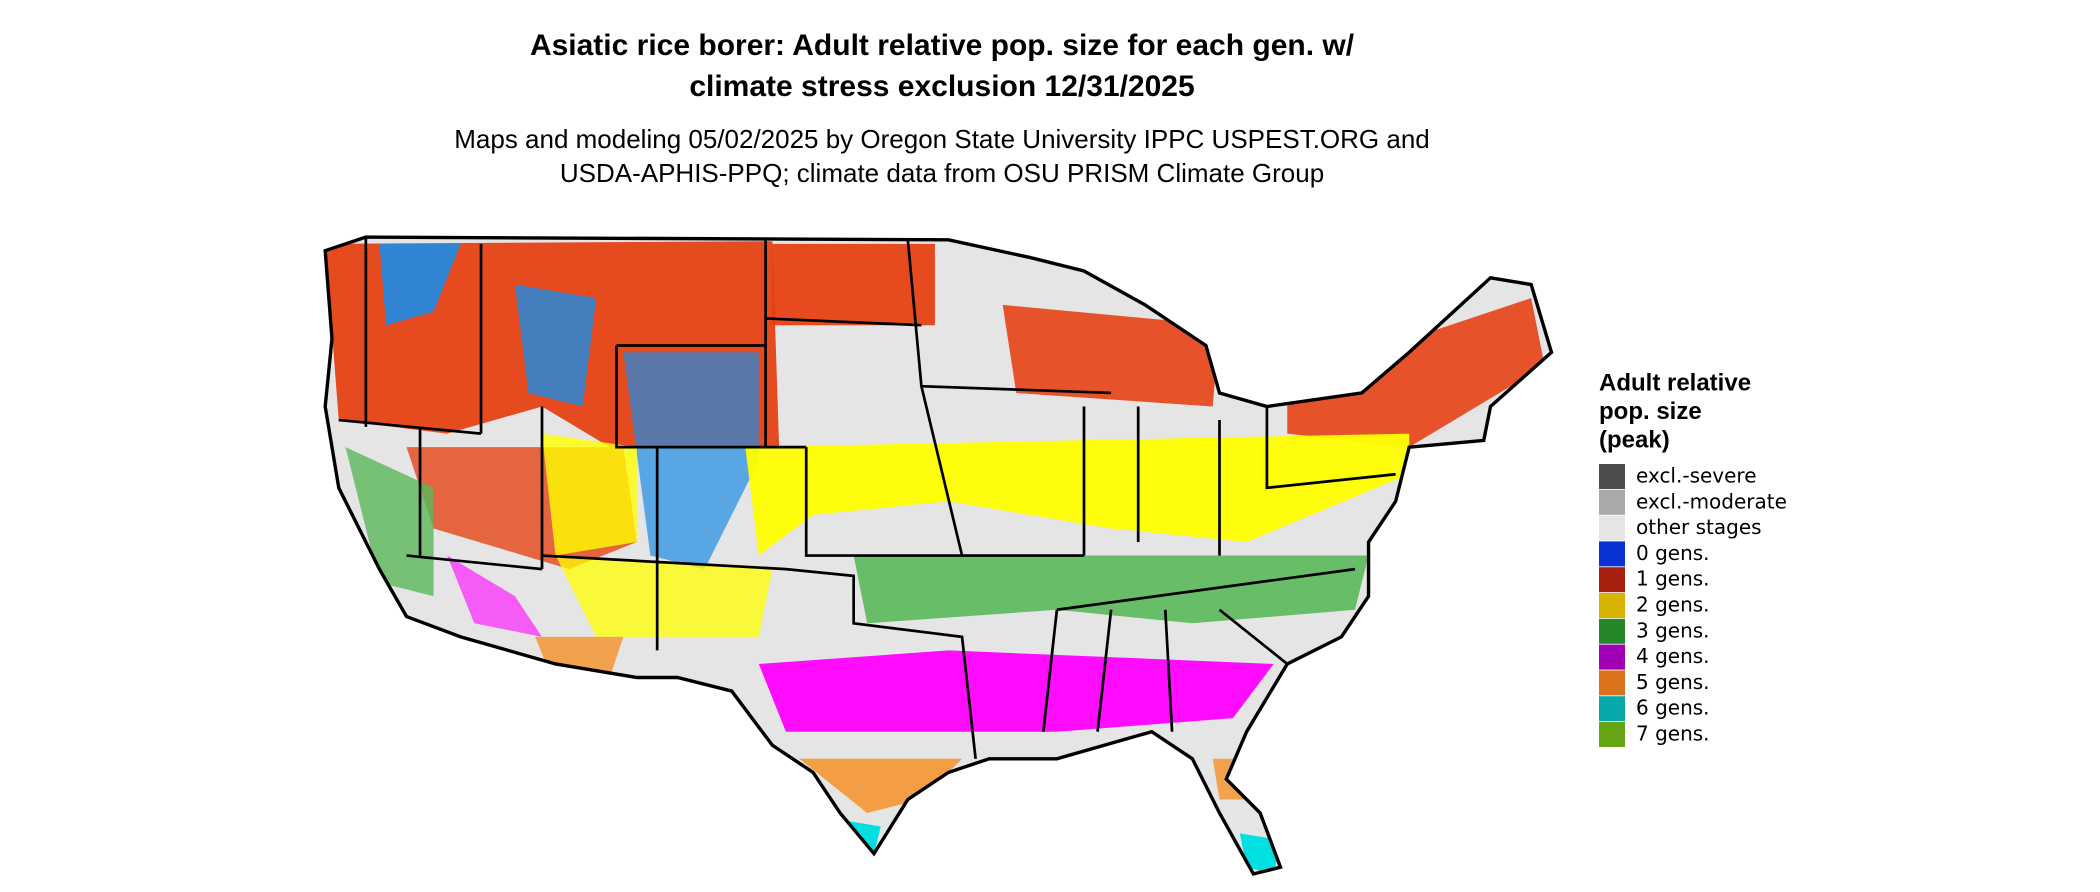 Image resolution: width=2100 pixels, height=892 pixels. Describe the element at coordinates (1675, 382) in the screenshot. I see `legend-title: Adult relative` at that location.